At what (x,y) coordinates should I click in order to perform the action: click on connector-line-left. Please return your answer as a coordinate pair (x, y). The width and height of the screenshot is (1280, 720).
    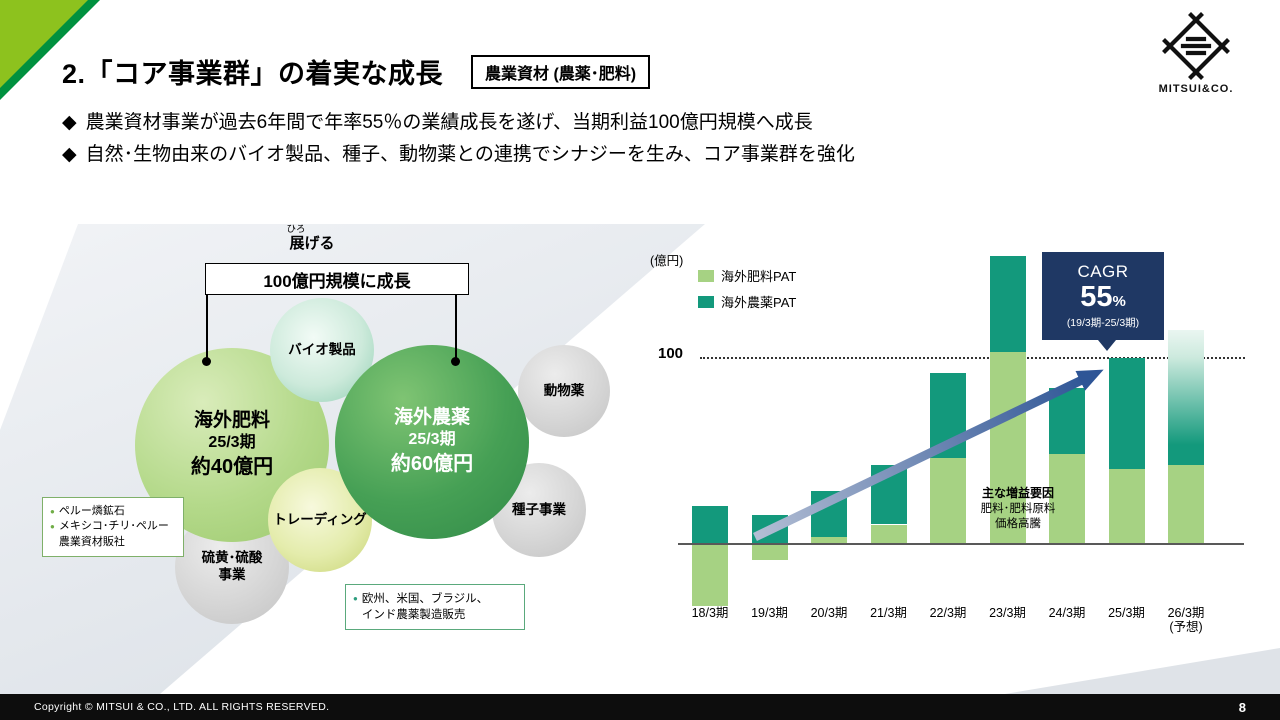
    Looking at the image, I should click on (207, 326).